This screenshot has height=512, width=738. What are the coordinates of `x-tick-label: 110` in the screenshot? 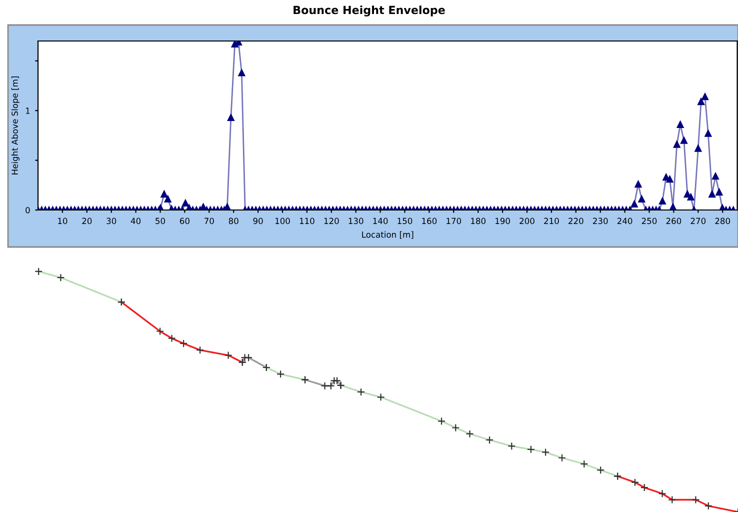 It's located at (307, 221).